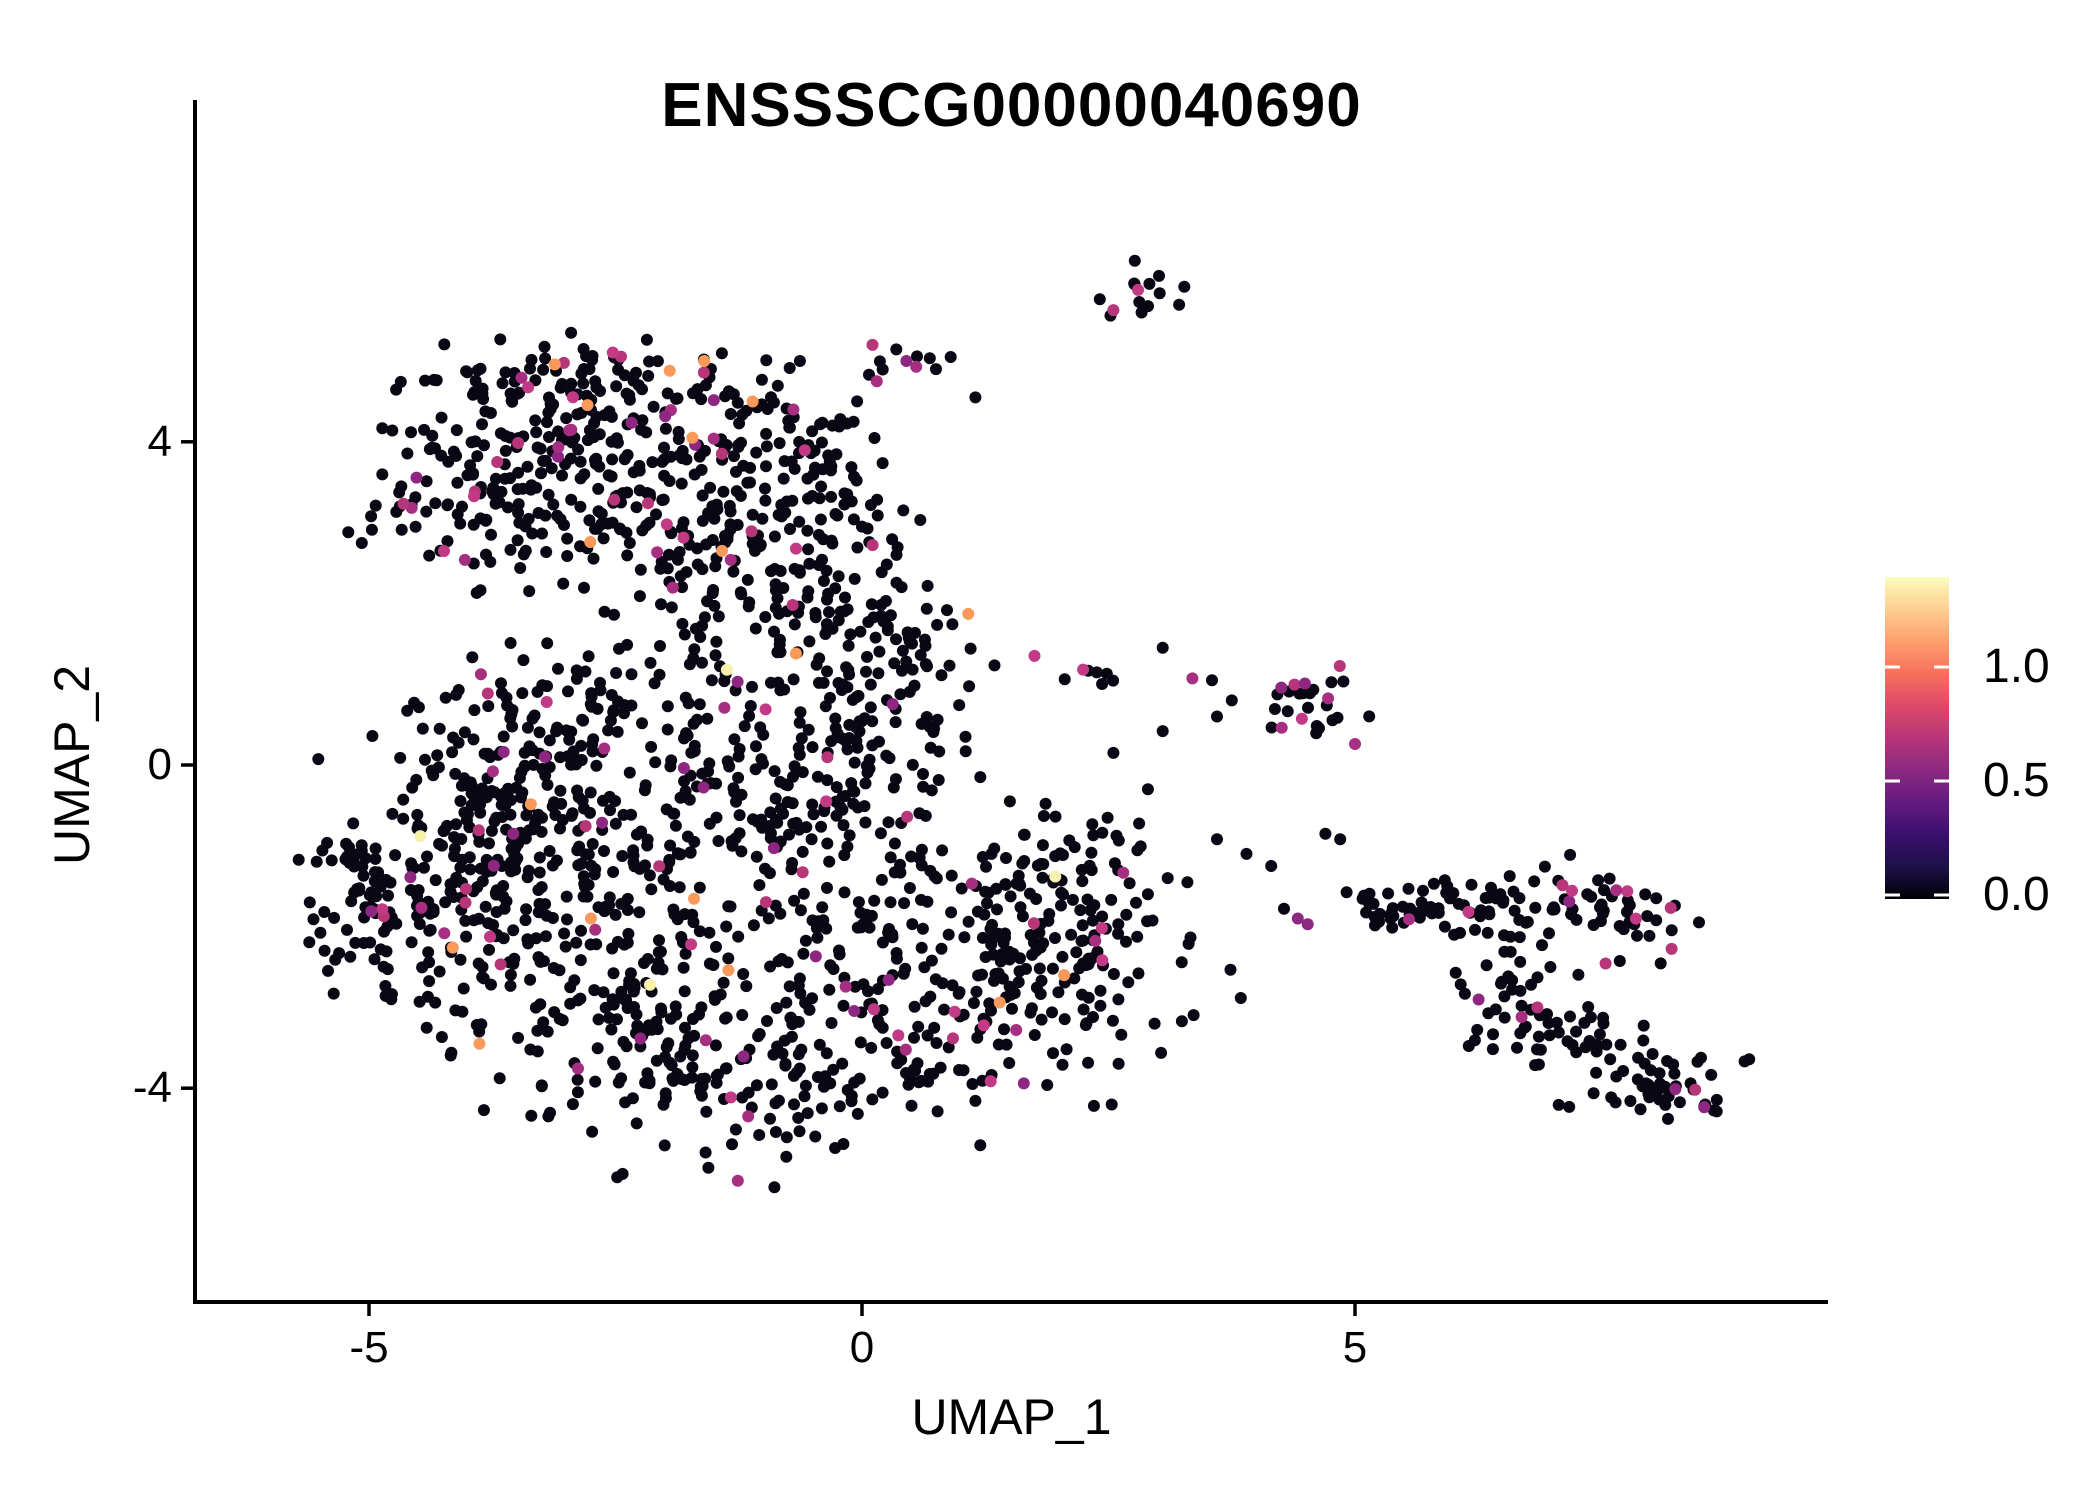 The width and height of the screenshot is (2100, 1500). What do you see at coordinates (72, 765) in the screenshot?
I see `y-axis-title: UMAP_2` at bounding box center [72, 765].